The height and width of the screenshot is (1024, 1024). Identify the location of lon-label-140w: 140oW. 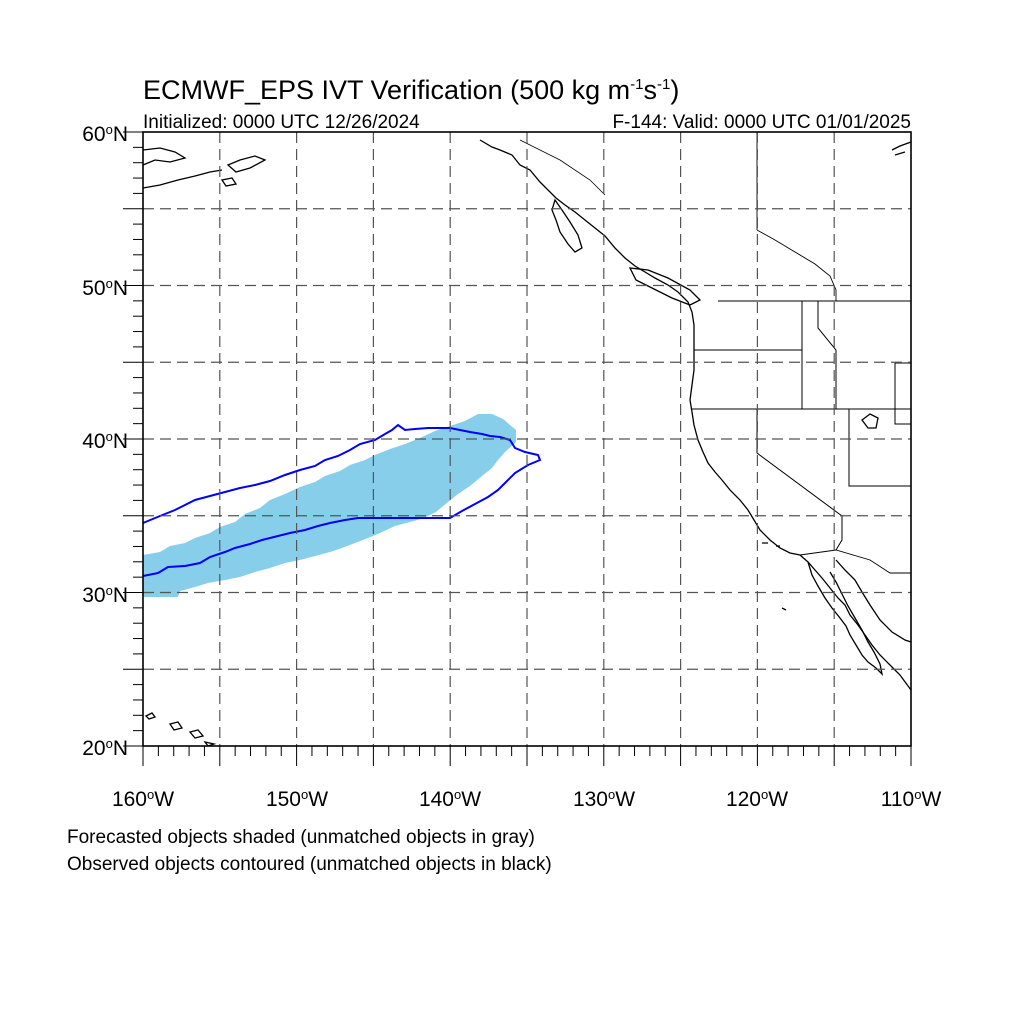
(450, 799).